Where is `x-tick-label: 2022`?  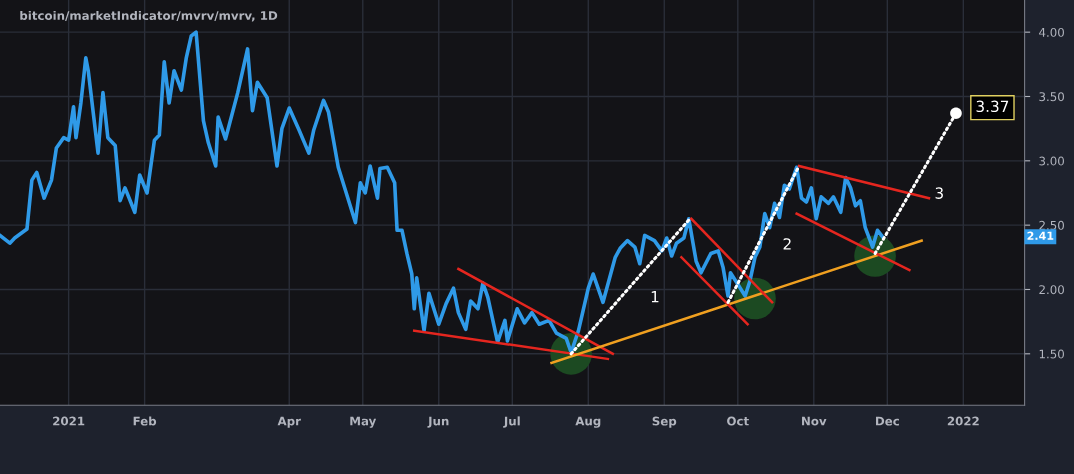
x-tick-label: 2022 is located at coordinates (963, 421).